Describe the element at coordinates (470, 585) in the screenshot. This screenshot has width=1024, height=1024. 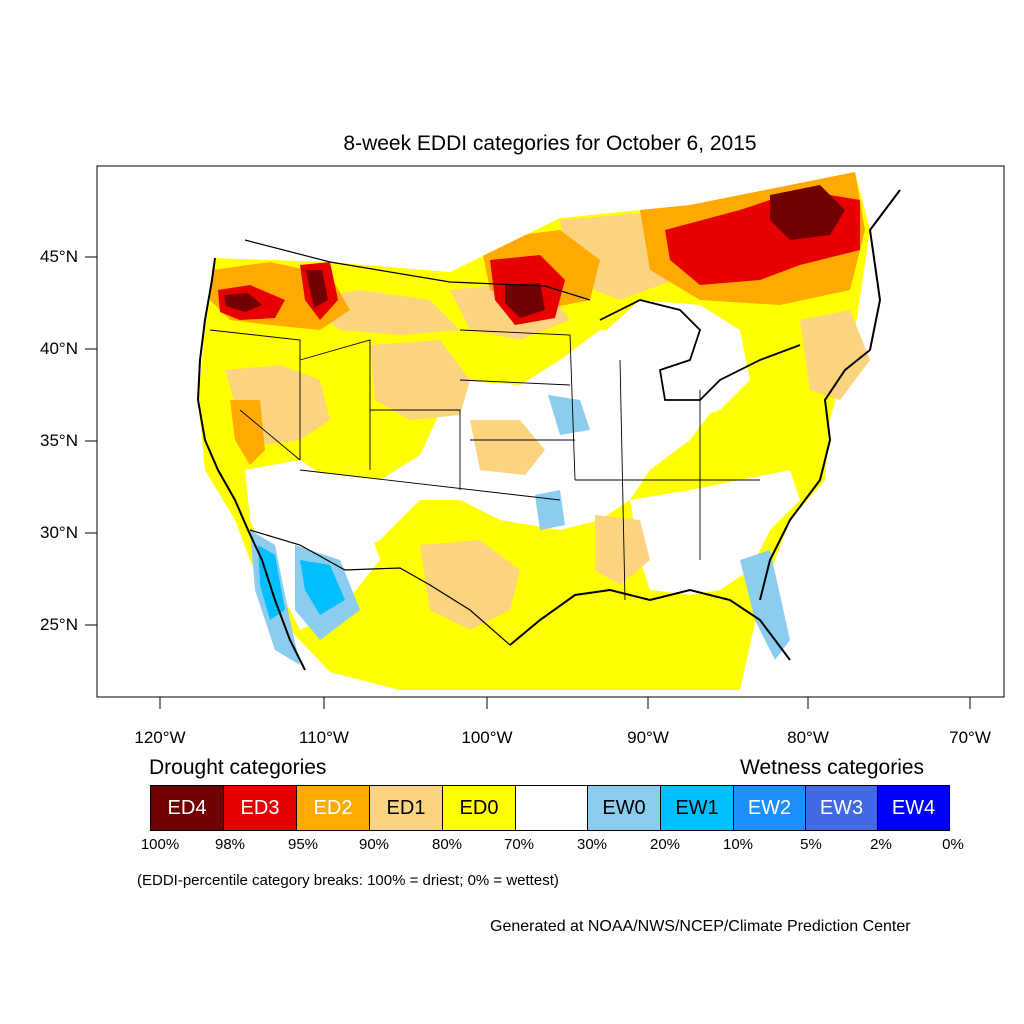
I see `ed1-region-texas` at that location.